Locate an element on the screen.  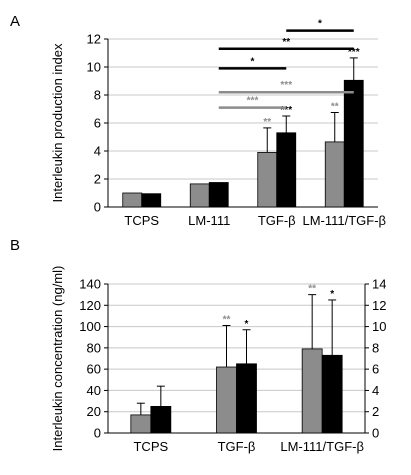
panel-letter-a: A is located at coordinates (15, 21).